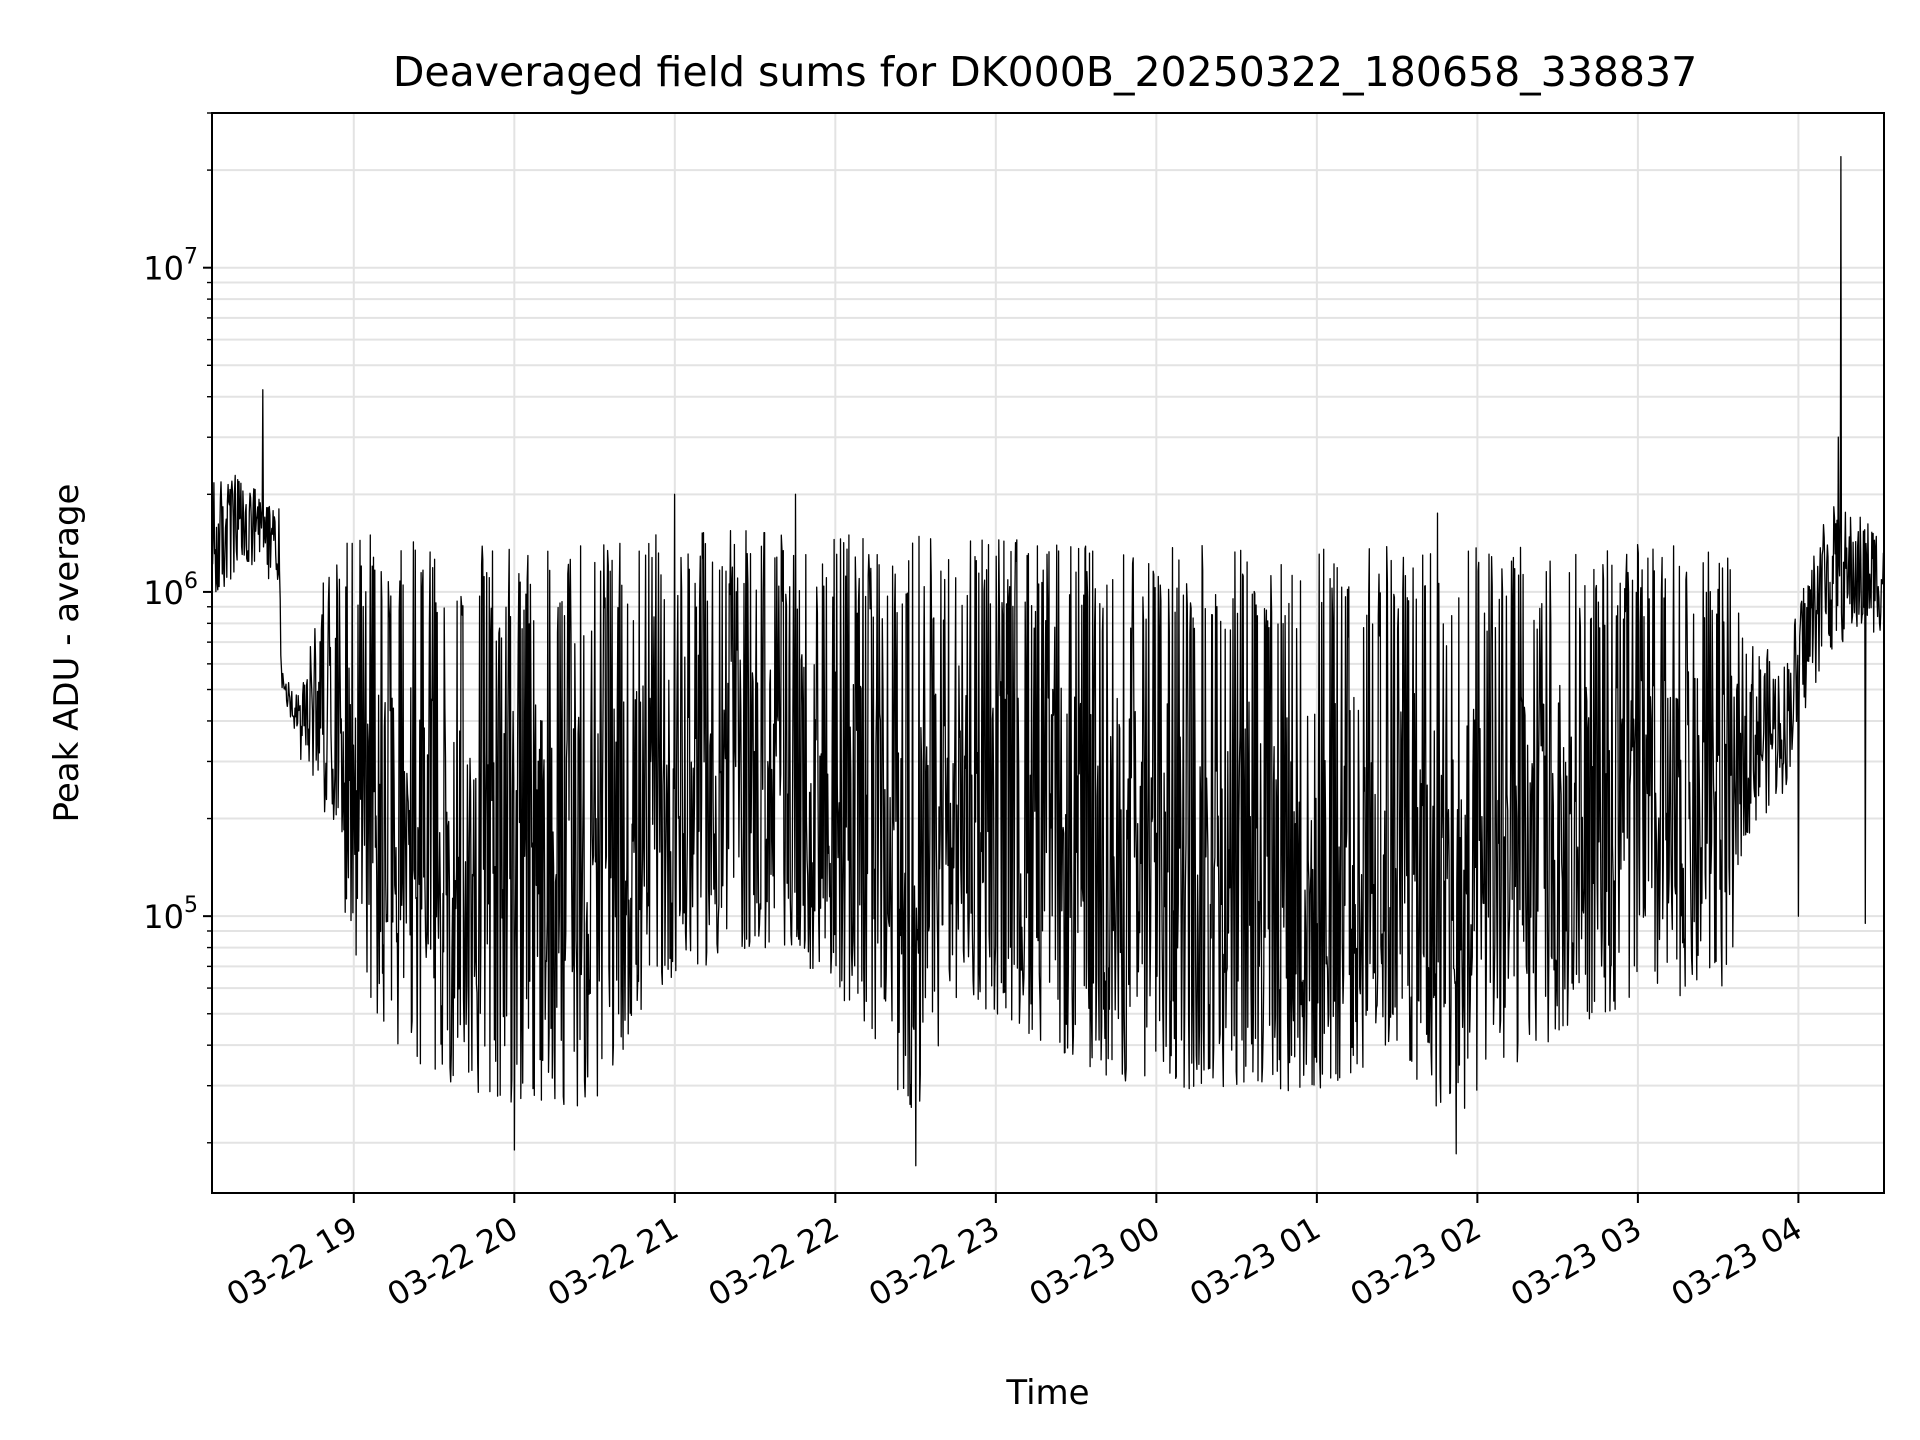  What do you see at coordinates (170, 266) in the screenshot?
I see `y-tick-label: 10⁷` at bounding box center [170, 266].